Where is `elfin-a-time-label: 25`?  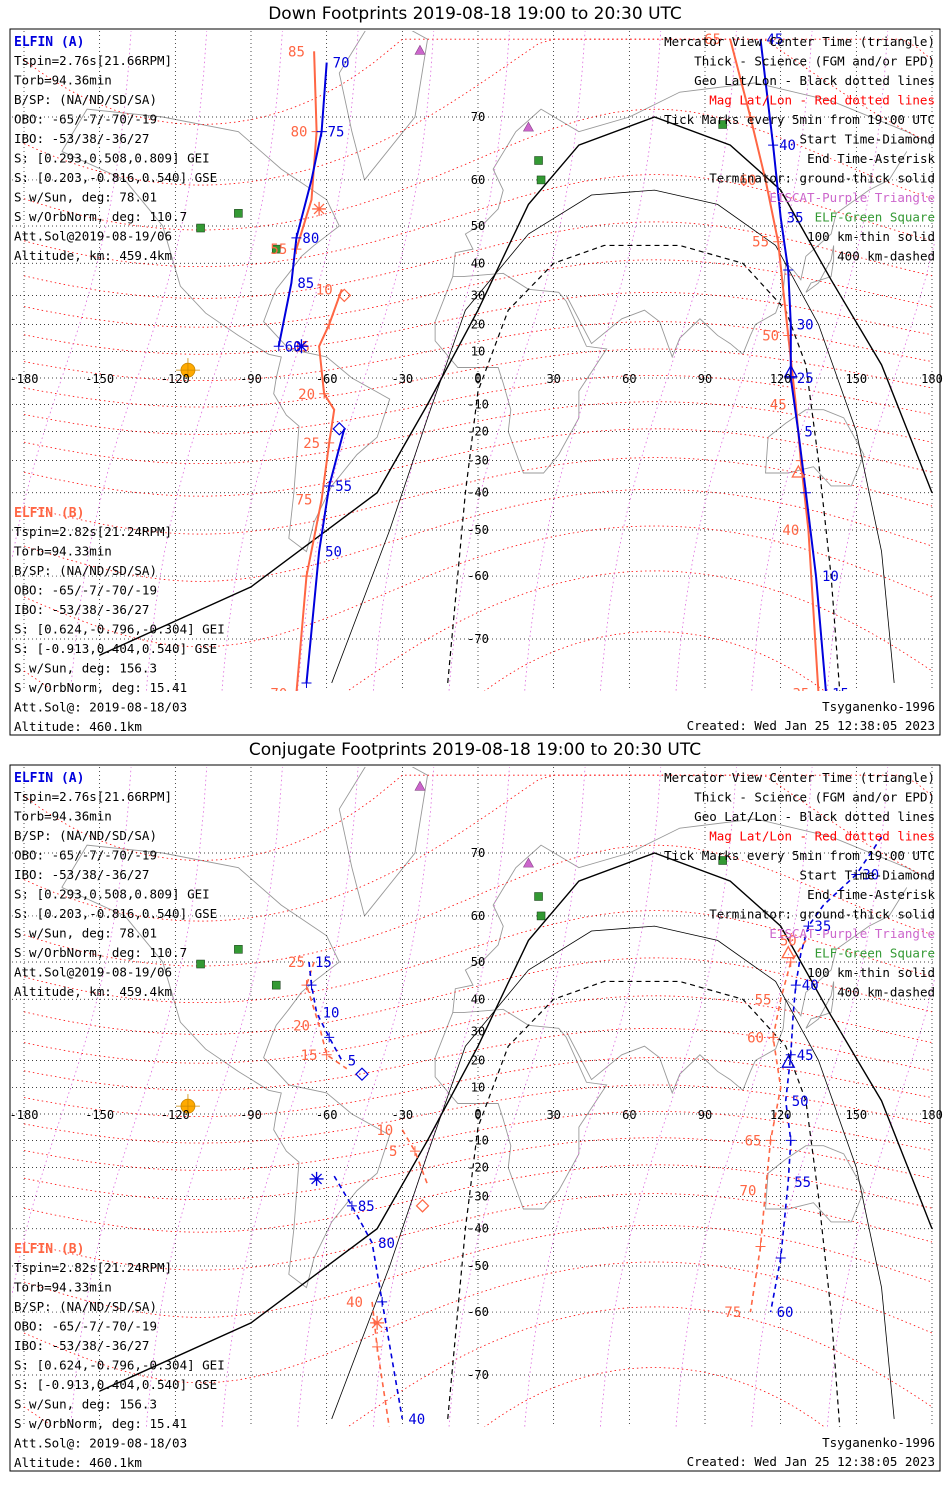
elfin-a-time-label: 25 is located at coordinates (805, 379).